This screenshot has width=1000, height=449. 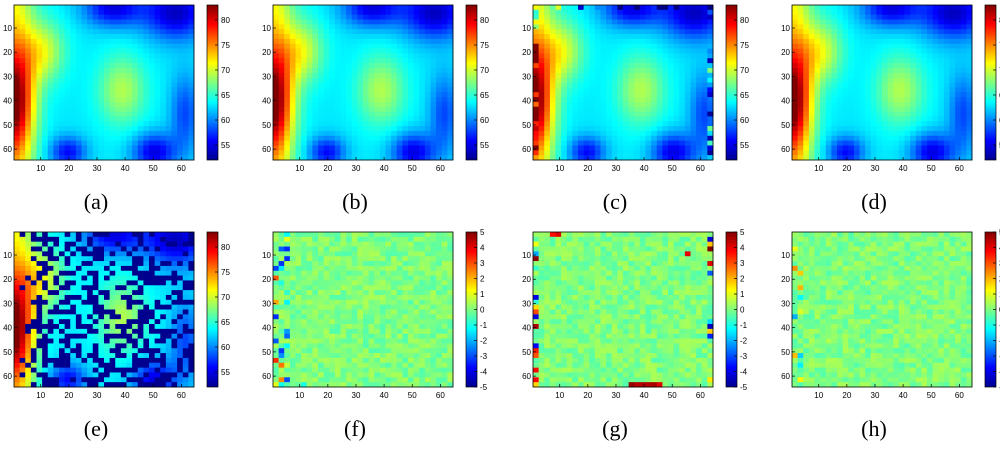 I want to click on x-tick-label: 20, so click(x=68, y=168).